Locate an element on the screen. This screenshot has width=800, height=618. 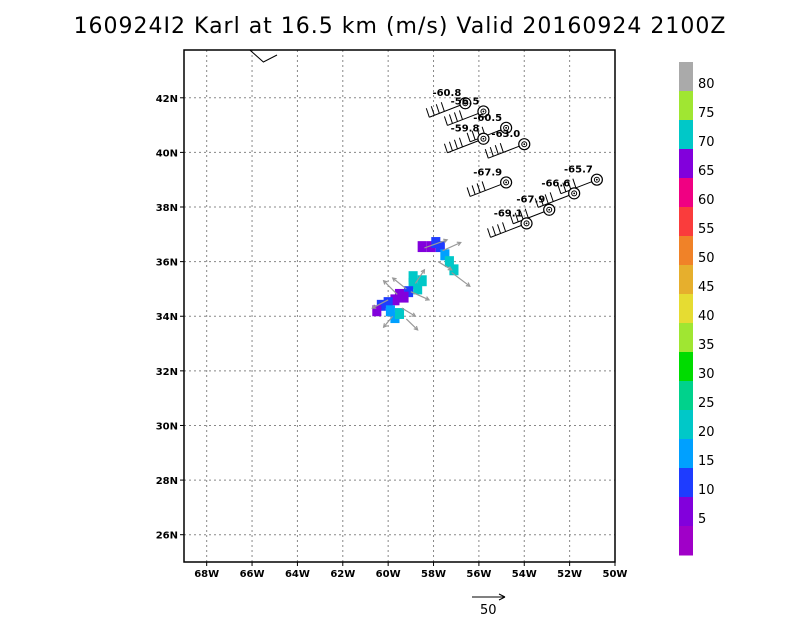
legend-label: 55 is located at coordinates (706, 229).